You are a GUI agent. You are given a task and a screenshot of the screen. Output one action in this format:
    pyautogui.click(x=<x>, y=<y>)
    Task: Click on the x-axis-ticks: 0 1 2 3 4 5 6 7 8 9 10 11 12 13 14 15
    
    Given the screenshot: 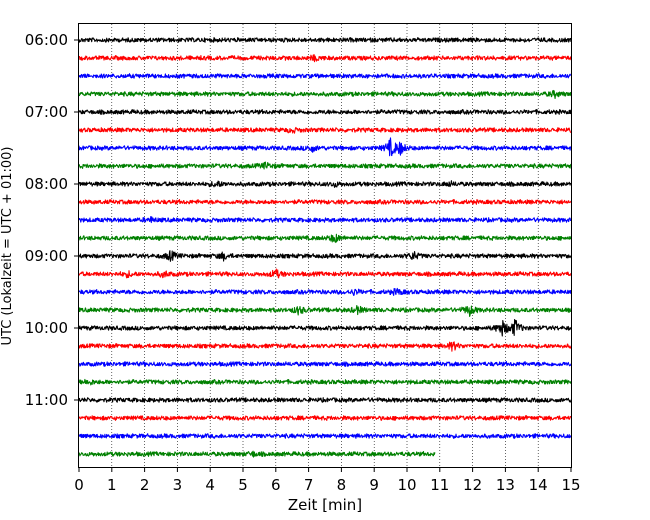 What is the action you would take?
    pyautogui.click(x=327, y=480)
    